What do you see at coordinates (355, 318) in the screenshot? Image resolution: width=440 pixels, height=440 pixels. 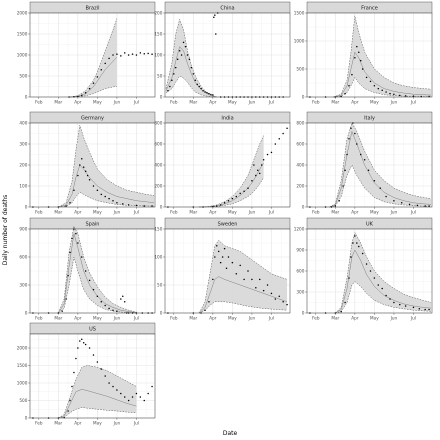 I see `x-tick-label: Apr` at bounding box center [355, 318].